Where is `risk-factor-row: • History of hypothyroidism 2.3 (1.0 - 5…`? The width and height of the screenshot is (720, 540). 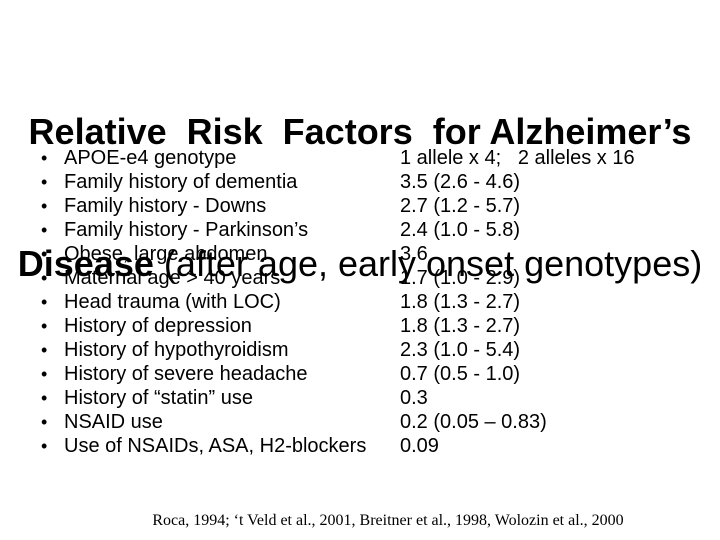 risk-factor-row: • History of hypothyroidism 2.3 (1.0 - 5… is located at coordinates (360, 350).